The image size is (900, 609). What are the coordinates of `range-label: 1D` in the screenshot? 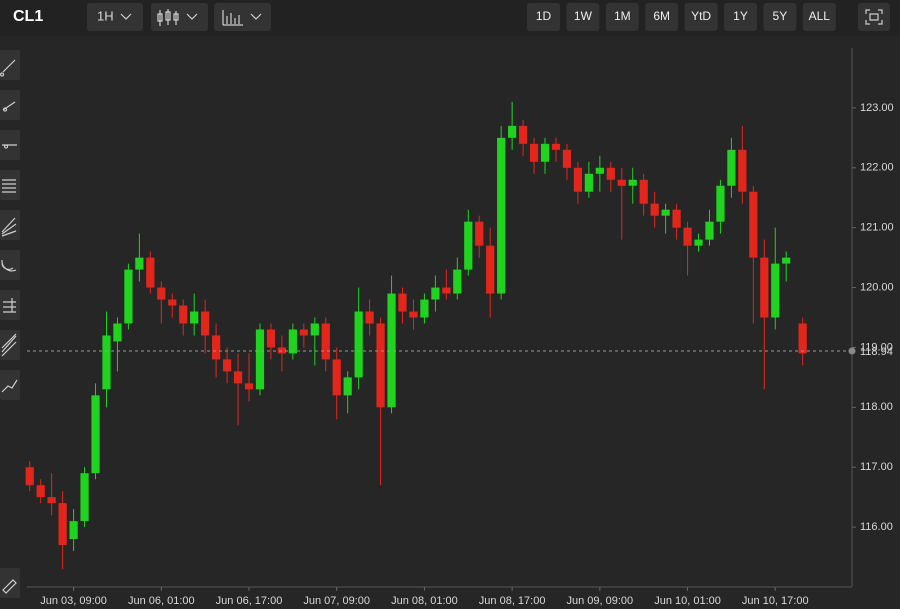 It's located at (544, 16).